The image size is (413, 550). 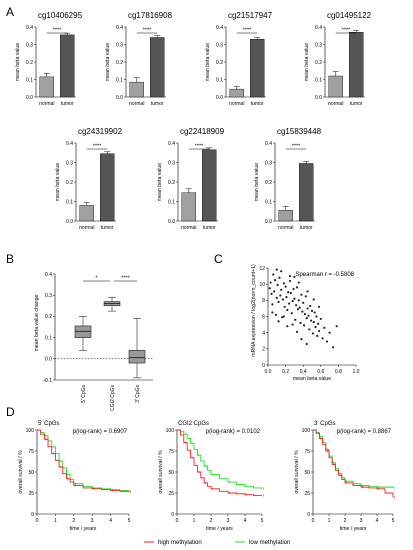 I want to click on chart-title: cg10406295, so click(x=60, y=15).